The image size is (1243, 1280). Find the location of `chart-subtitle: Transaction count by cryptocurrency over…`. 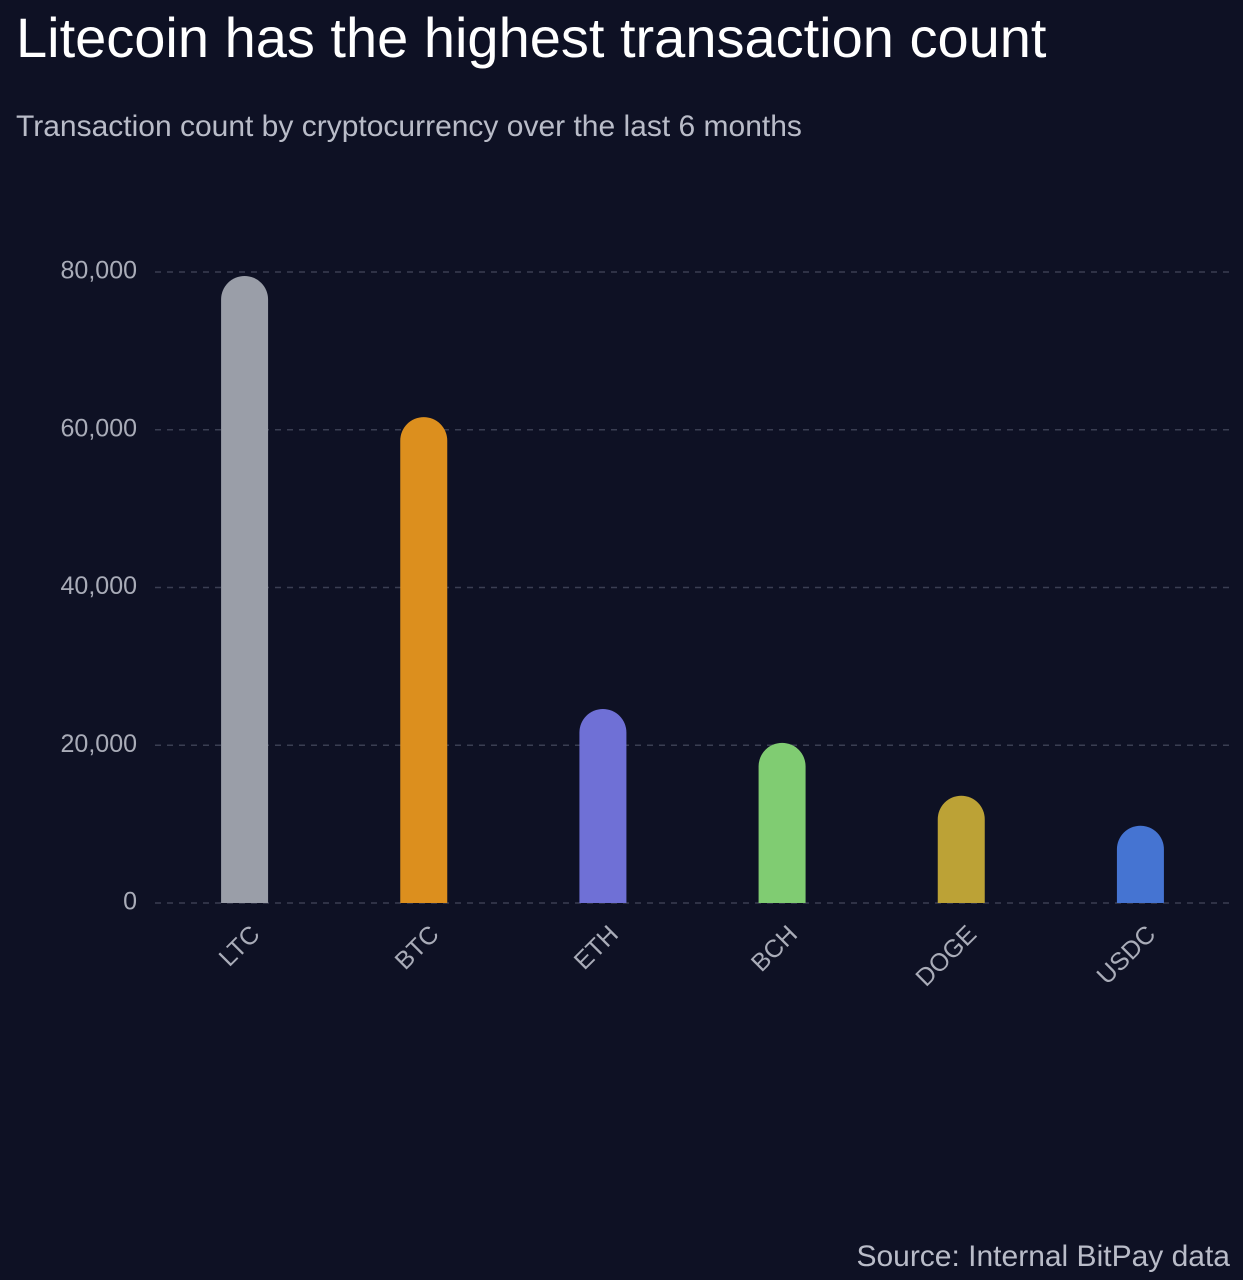

chart-subtitle: Transaction count by cryptocurrency over… is located at coordinates (409, 126).